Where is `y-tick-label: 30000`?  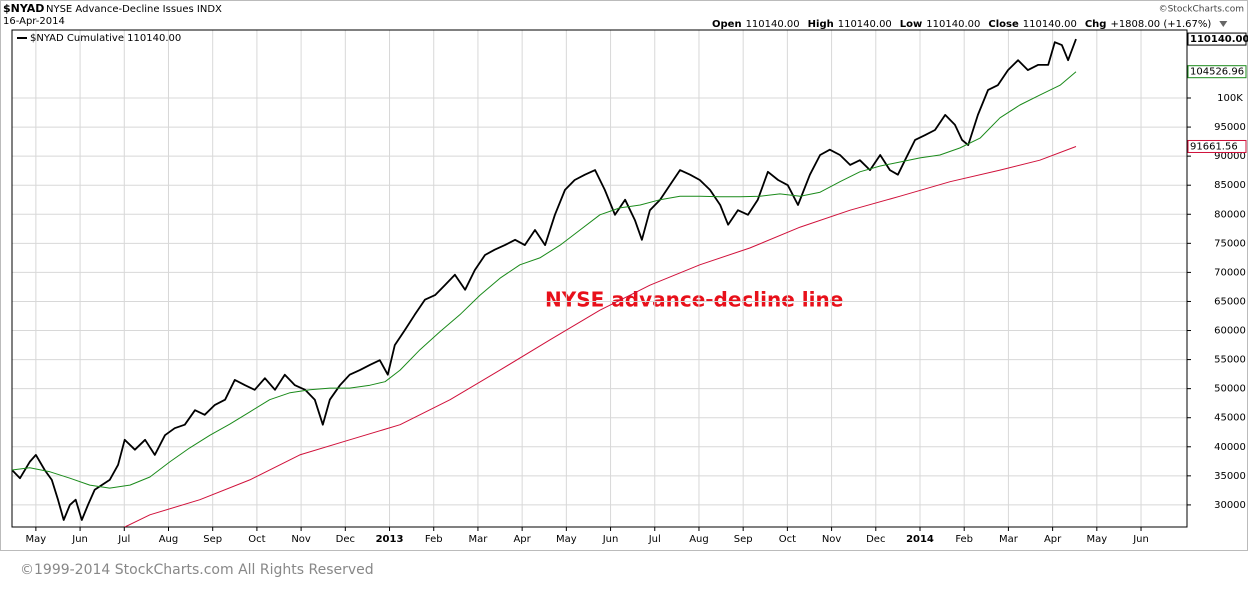 y-tick-label: 30000 is located at coordinates (1230, 505).